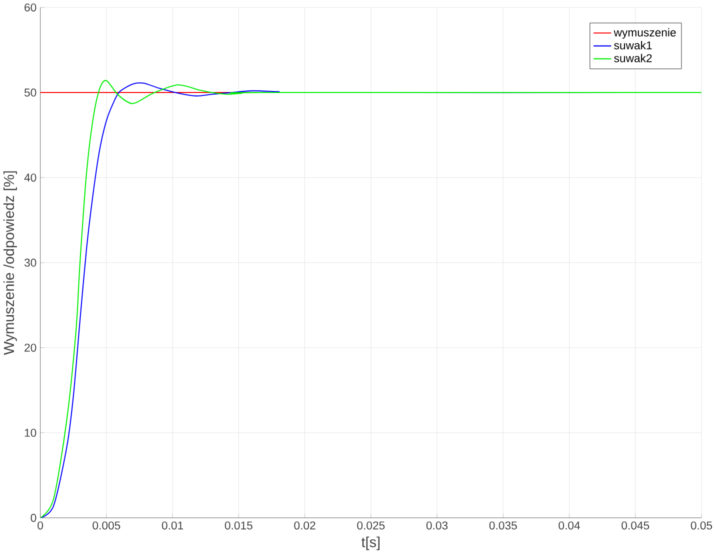 This screenshot has width=716, height=554. Describe the element at coordinates (30, 433) in the screenshot. I see `y-tick-label: 10` at that location.